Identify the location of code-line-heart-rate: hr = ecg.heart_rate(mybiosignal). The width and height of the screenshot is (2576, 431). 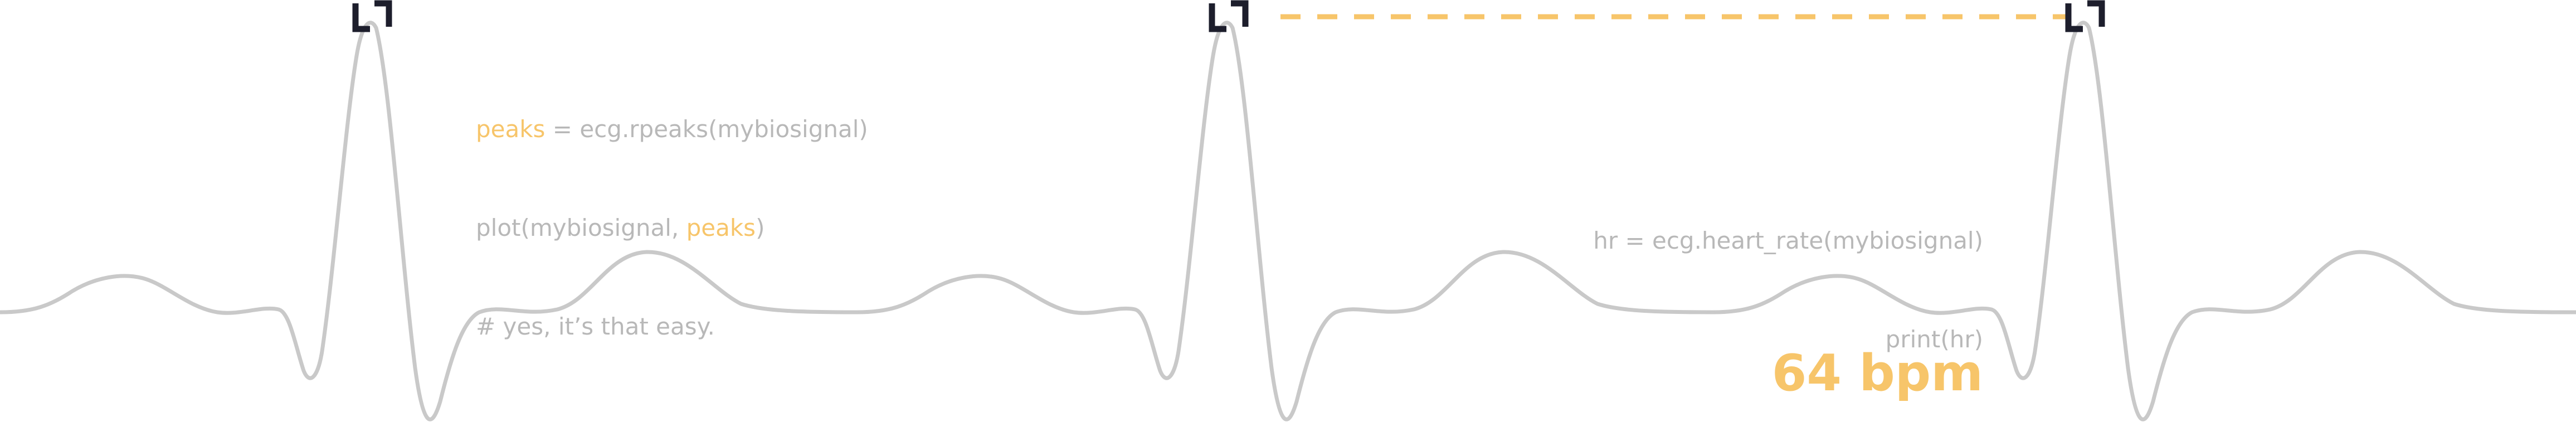
(1788, 240).